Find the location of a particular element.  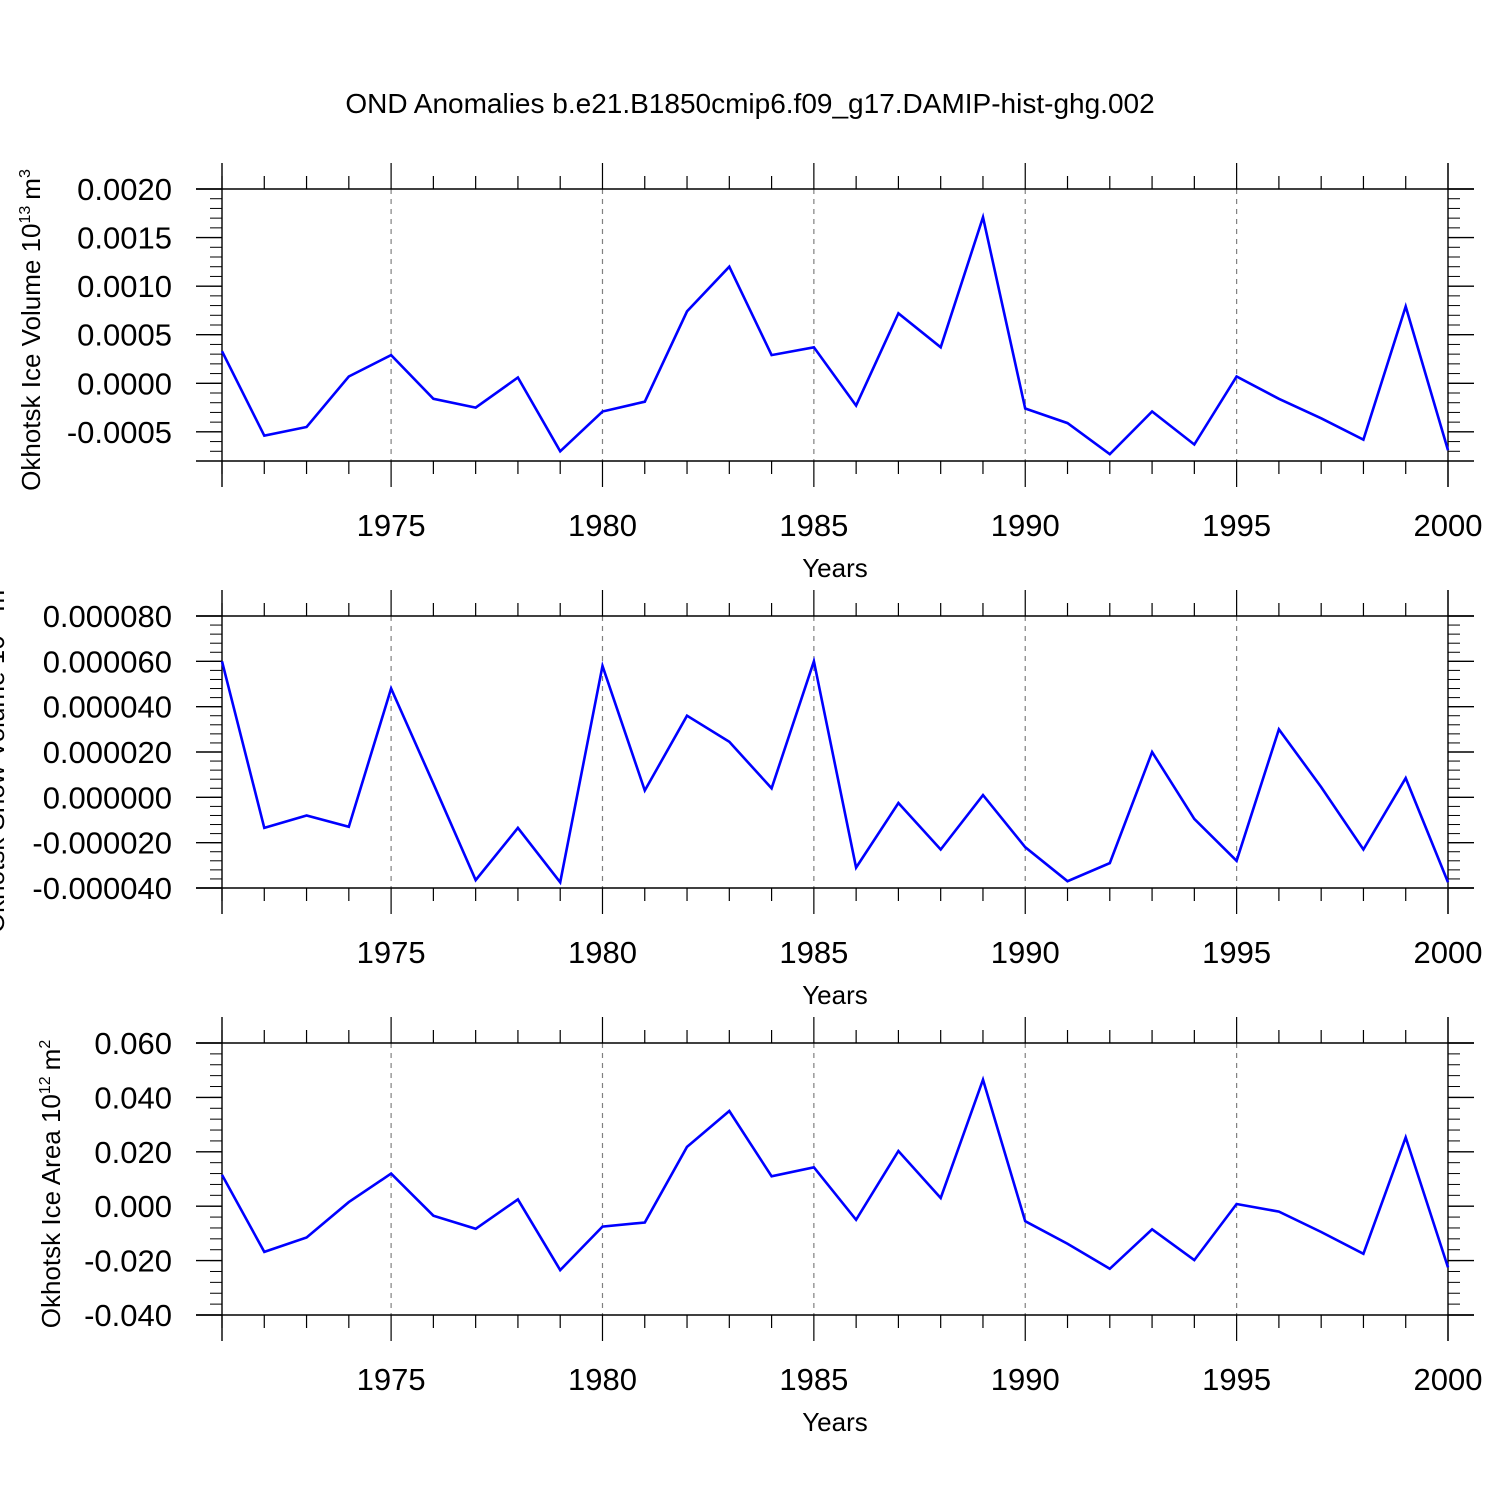

y-axis-label: Okhotsk Snow Volume 1013m3 is located at coordinates (5, 757).